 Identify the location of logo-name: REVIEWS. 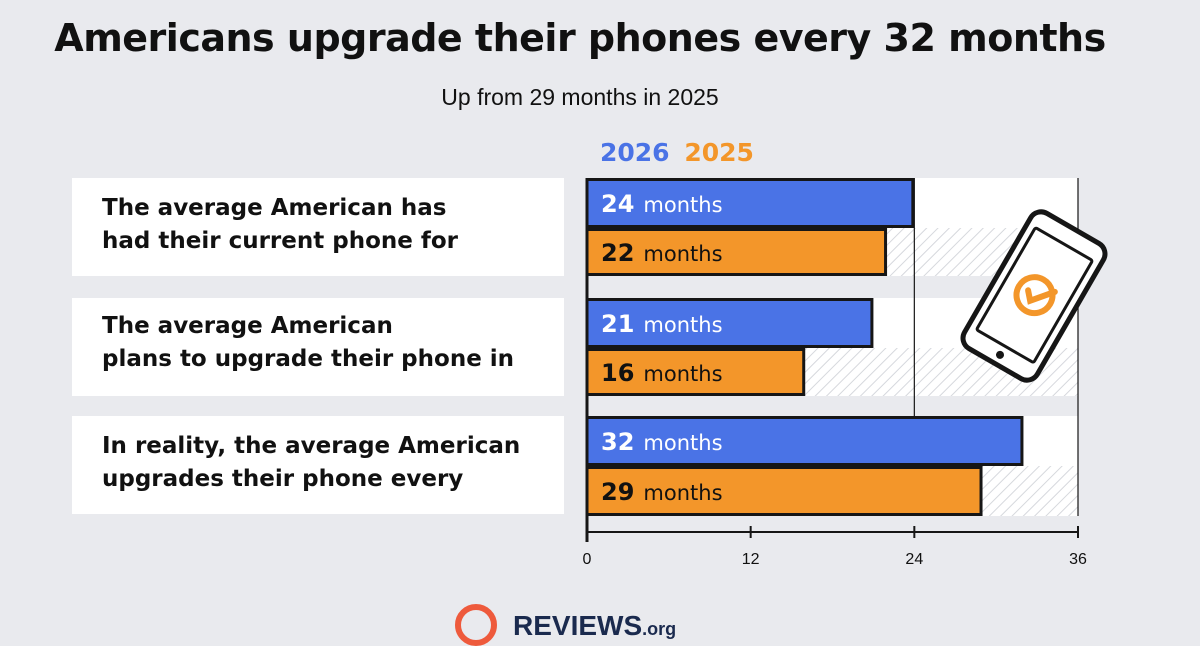
(578, 625).